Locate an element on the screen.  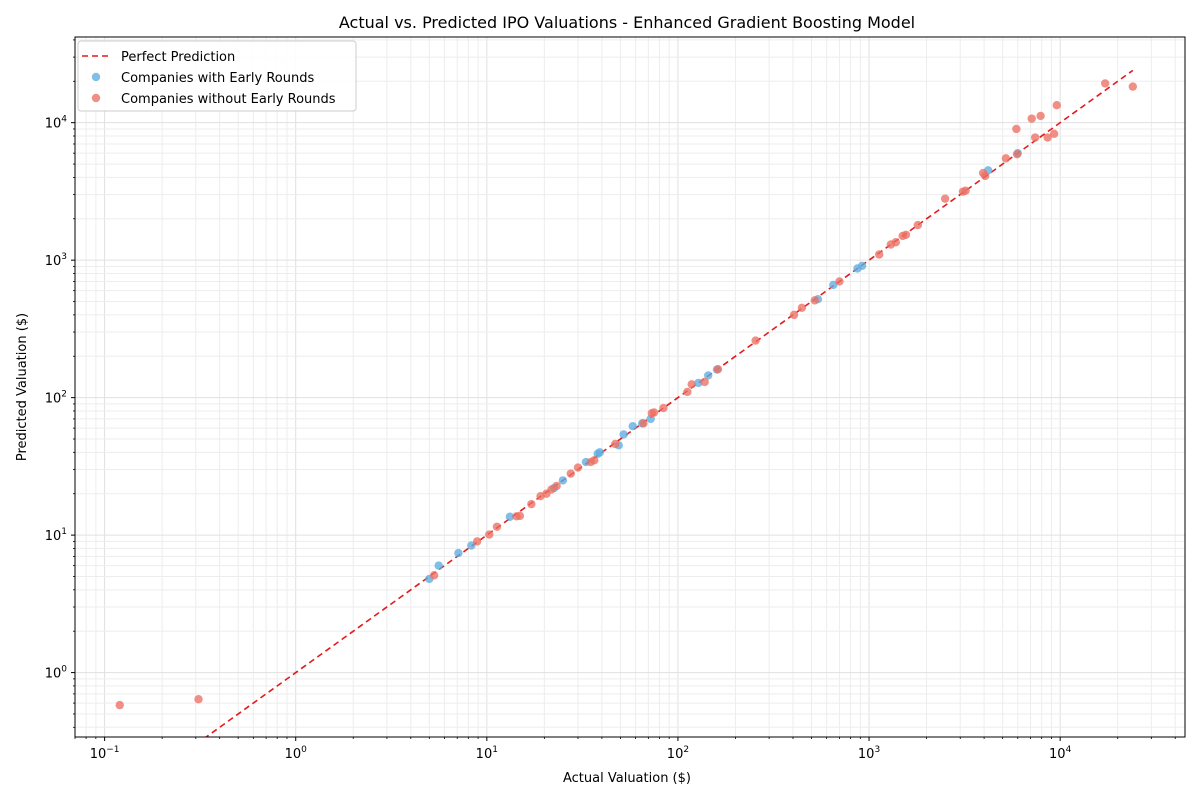
legend-marker-swatch is located at coordinates (96, 98).